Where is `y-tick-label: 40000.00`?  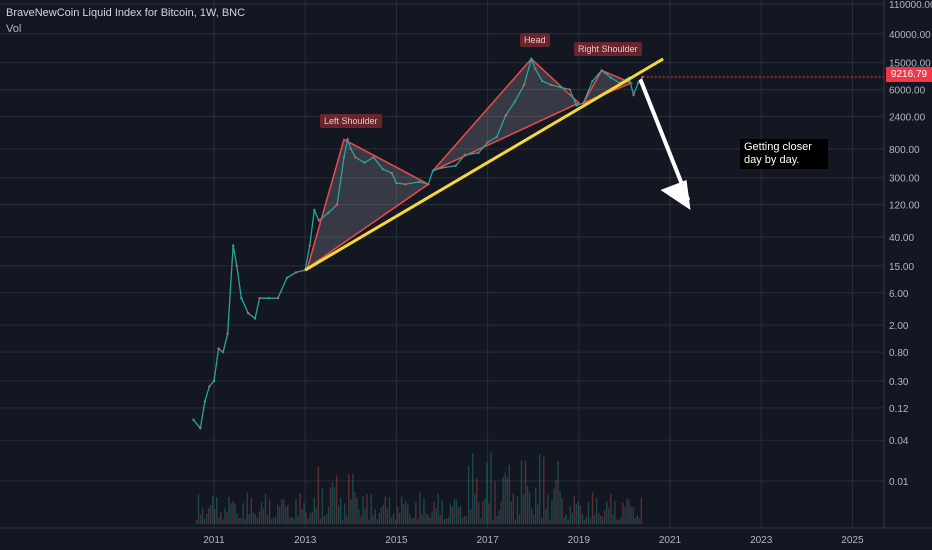 y-tick-label: 40000.00 is located at coordinates (910, 35).